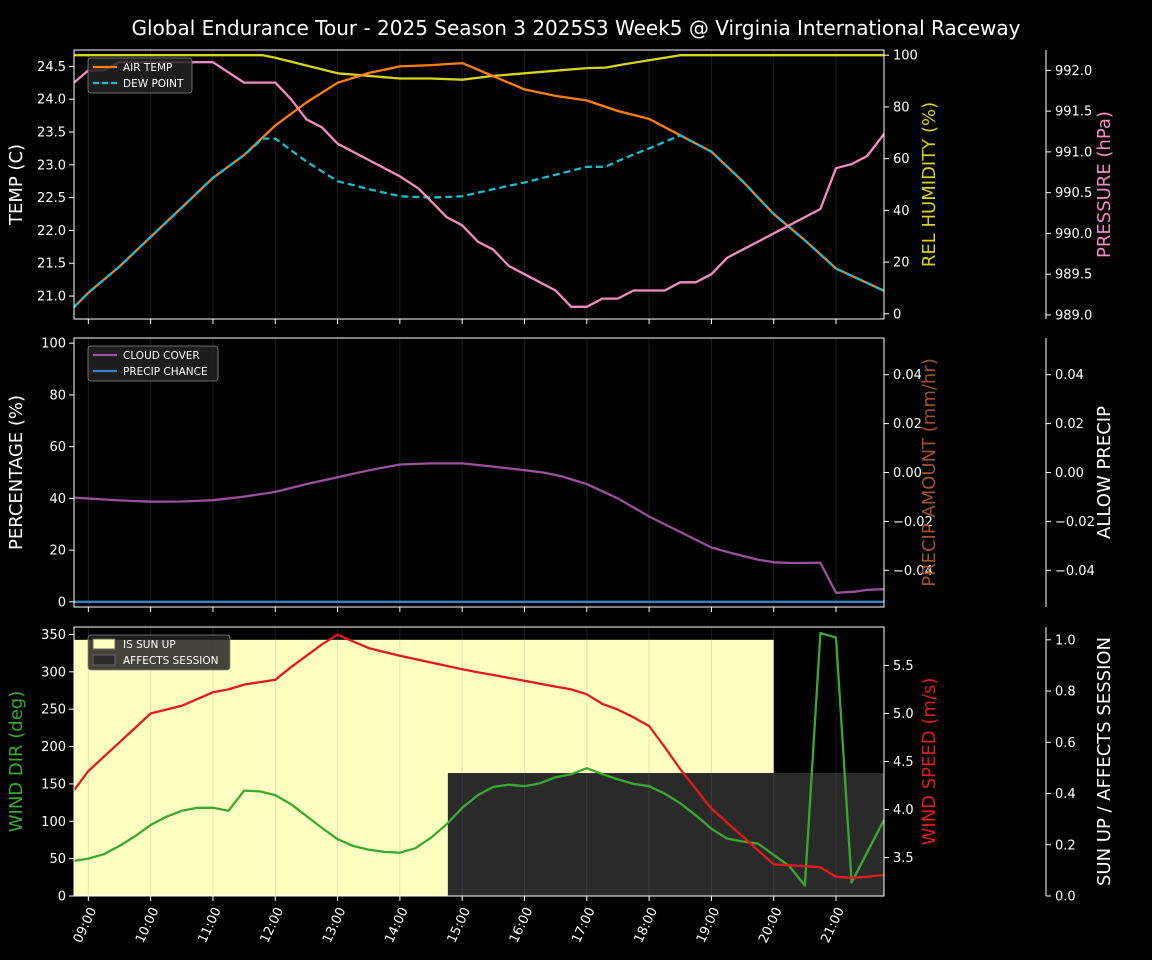 This screenshot has width=1152, height=960. What do you see at coordinates (53, 710) in the screenshot?
I see `left-axis-3-tick-label: 250` at bounding box center [53, 710].